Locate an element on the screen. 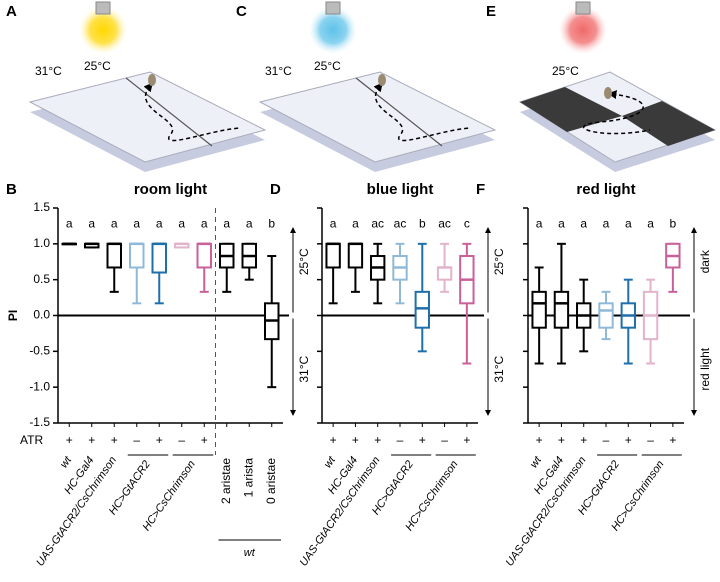 The width and height of the screenshot is (720, 582). panel-letter: C is located at coordinates (241, 11).